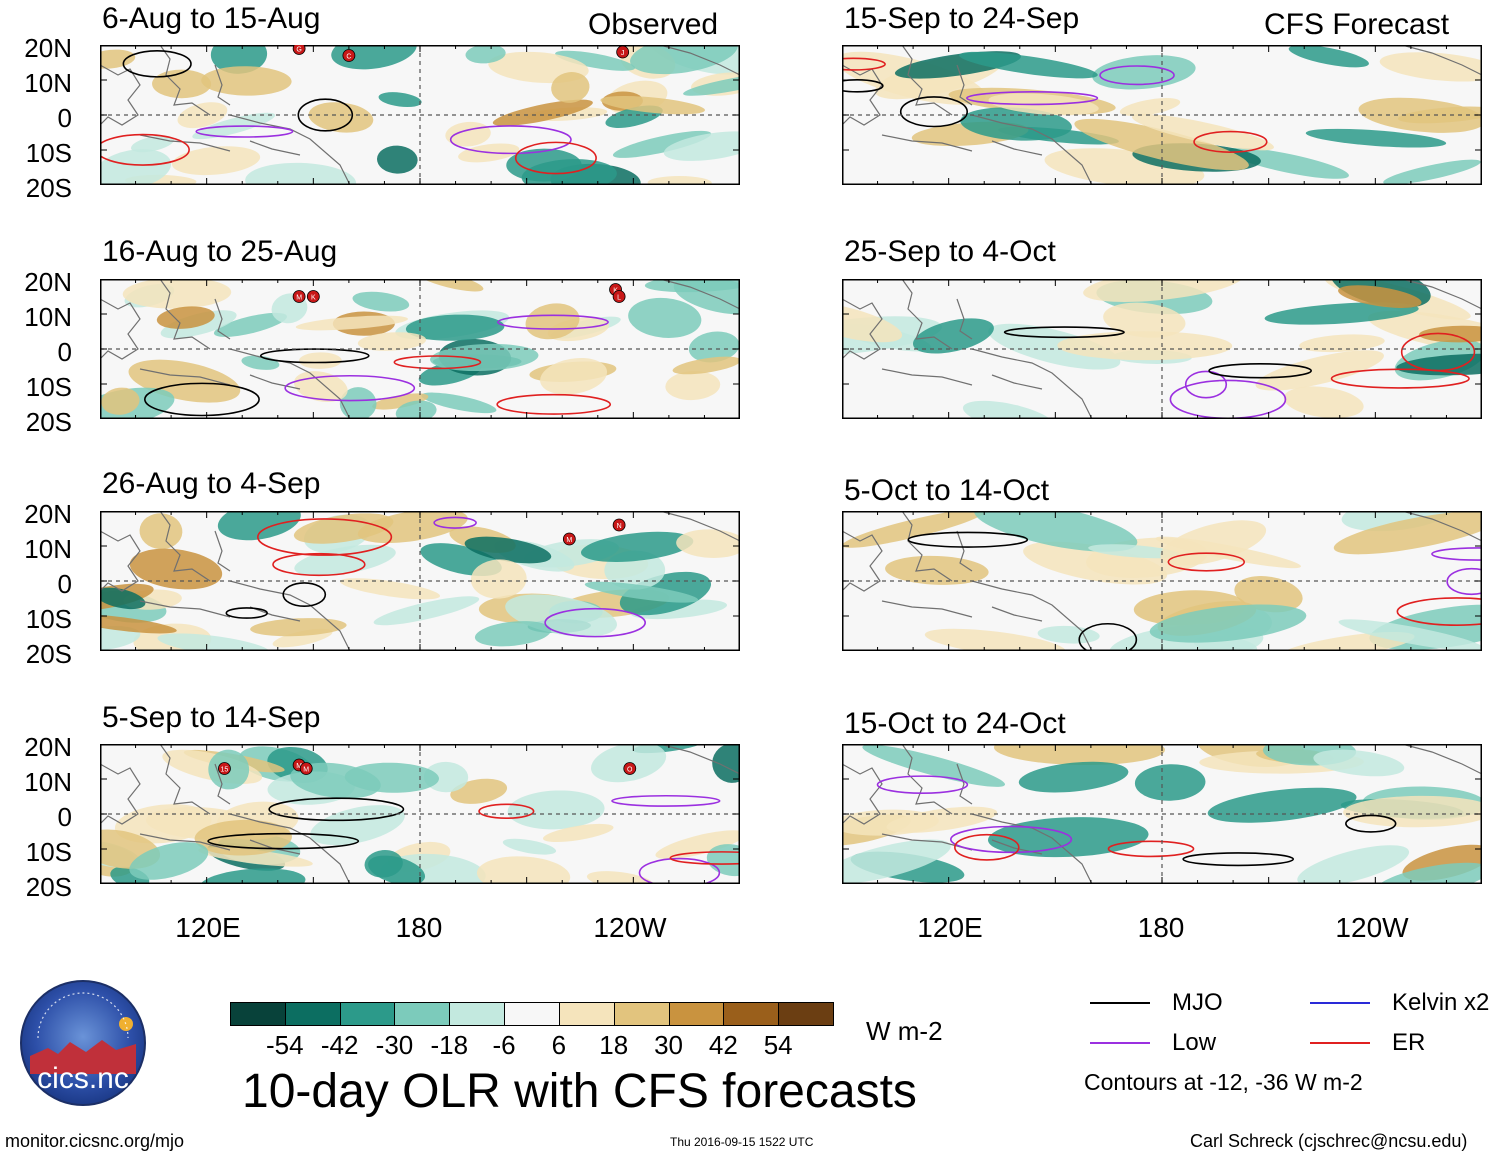 The height and width of the screenshot is (1158, 1510). I want to click on legend-label-low: Low, so click(1194, 1042).